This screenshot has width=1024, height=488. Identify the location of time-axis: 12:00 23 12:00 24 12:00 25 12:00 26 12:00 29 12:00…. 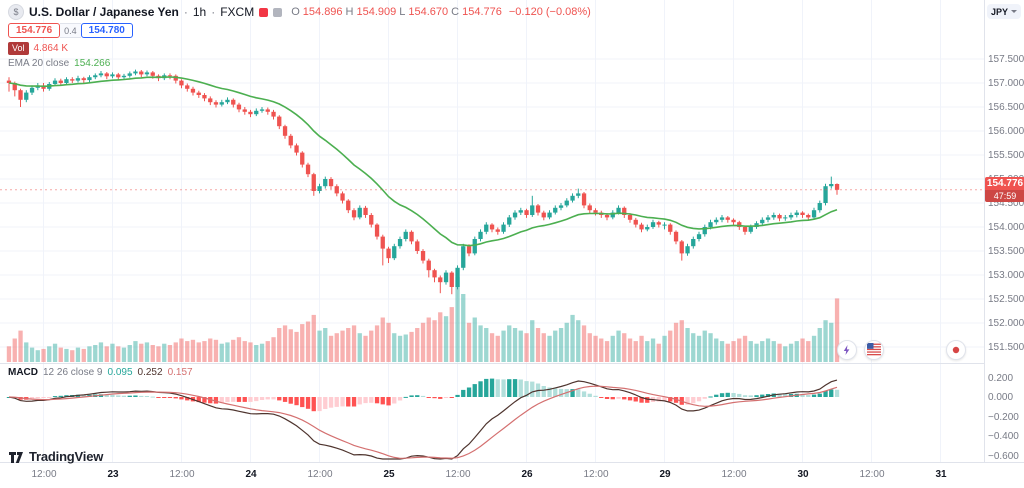
(512, 475).